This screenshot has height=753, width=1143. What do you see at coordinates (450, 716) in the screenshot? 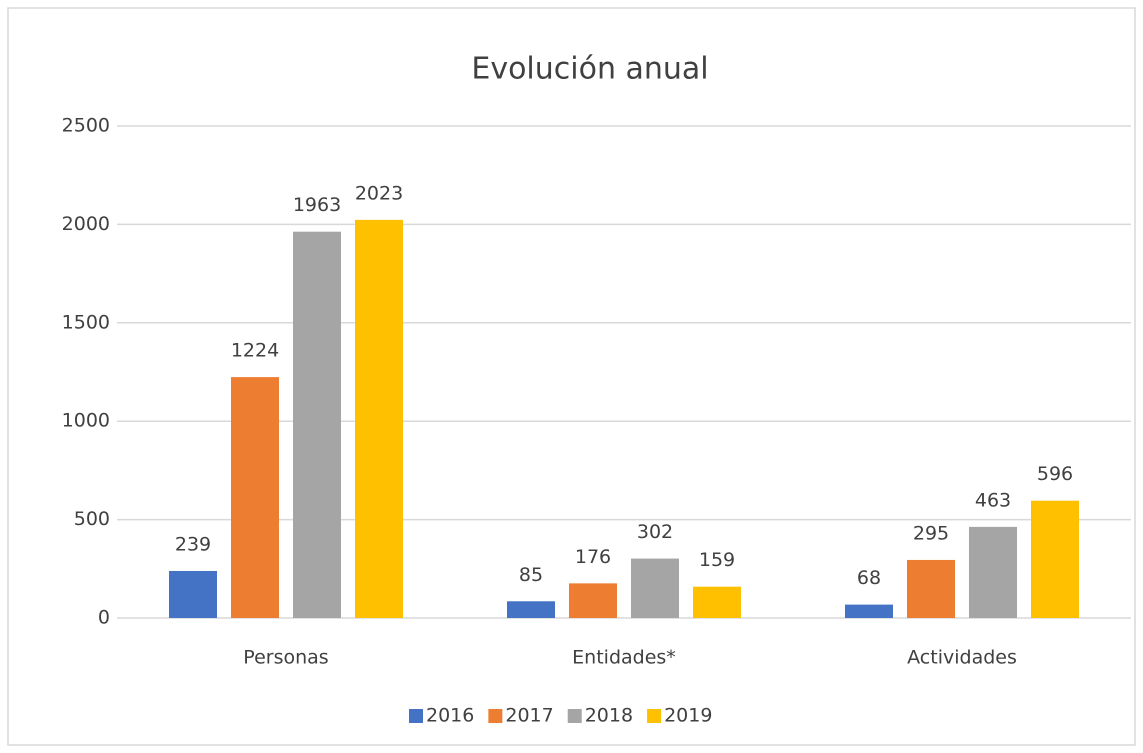
I see `legend-label: 2016` at bounding box center [450, 716].